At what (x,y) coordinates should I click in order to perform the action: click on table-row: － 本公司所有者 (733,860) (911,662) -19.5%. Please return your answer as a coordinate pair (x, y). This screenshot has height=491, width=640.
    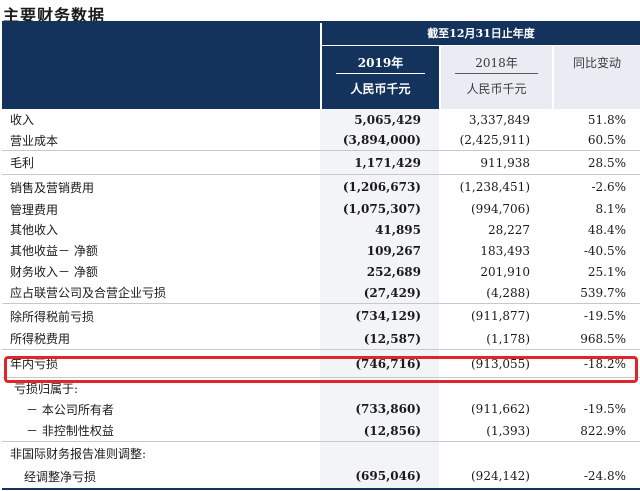
    Looking at the image, I should click on (321, 409).